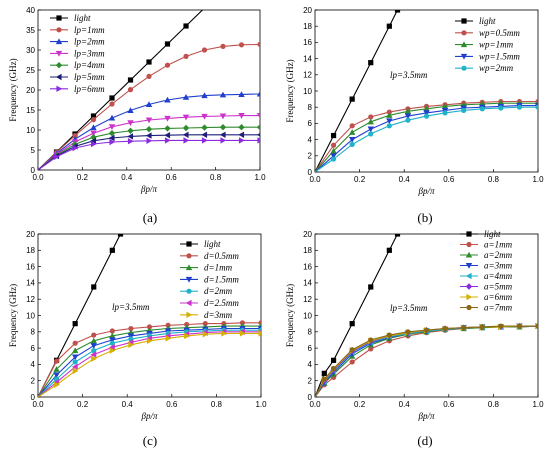 The height and width of the screenshot is (454, 550). Describe the element at coordinates (127, 177) in the screenshot. I see `x-tick-label: 0.4` at that location.